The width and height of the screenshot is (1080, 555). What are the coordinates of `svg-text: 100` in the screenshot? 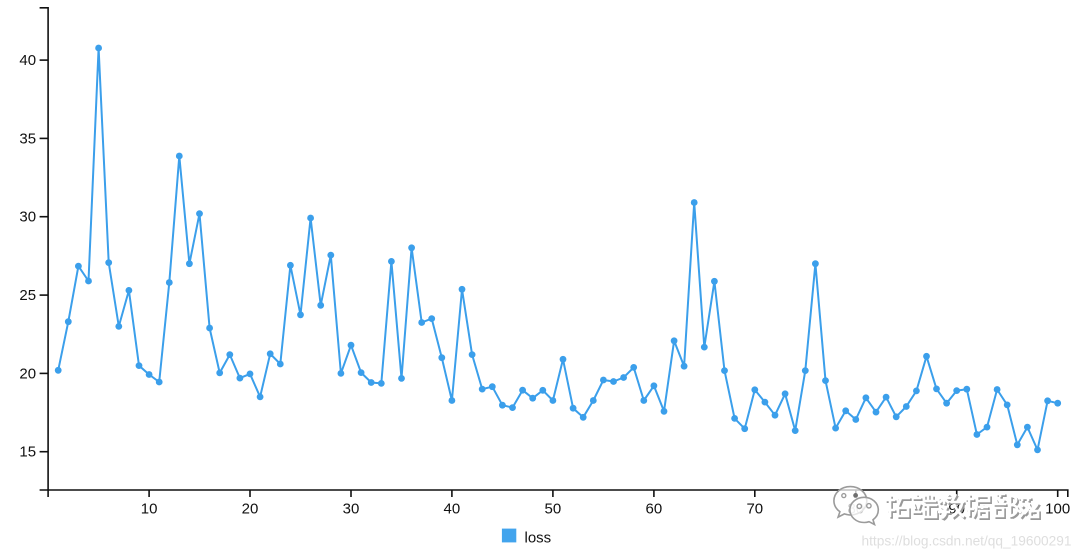 It's located at (1057, 509).